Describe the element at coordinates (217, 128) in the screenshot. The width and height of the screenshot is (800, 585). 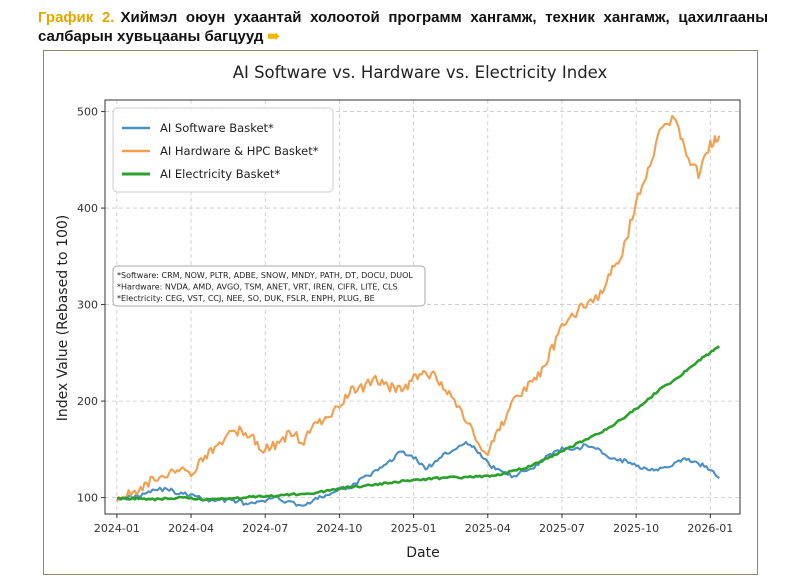
I see `legend-label-software: AI Software Basket*` at that location.